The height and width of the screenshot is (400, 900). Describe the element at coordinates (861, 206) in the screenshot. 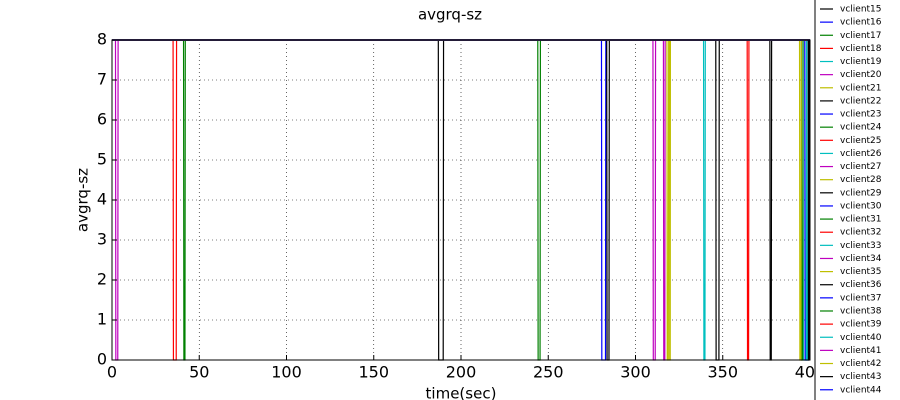

I see `legend-label: vclient30` at that location.